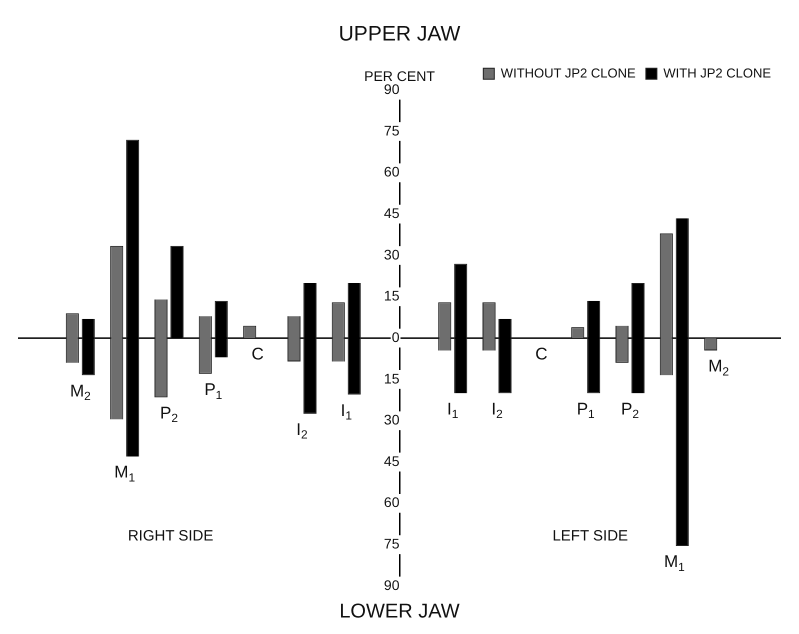 This screenshot has height=634, width=799. Describe the element at coordinates (717, 72) in the screenshot. I see `legend-label: WITH JP2 CLONE` at that location.